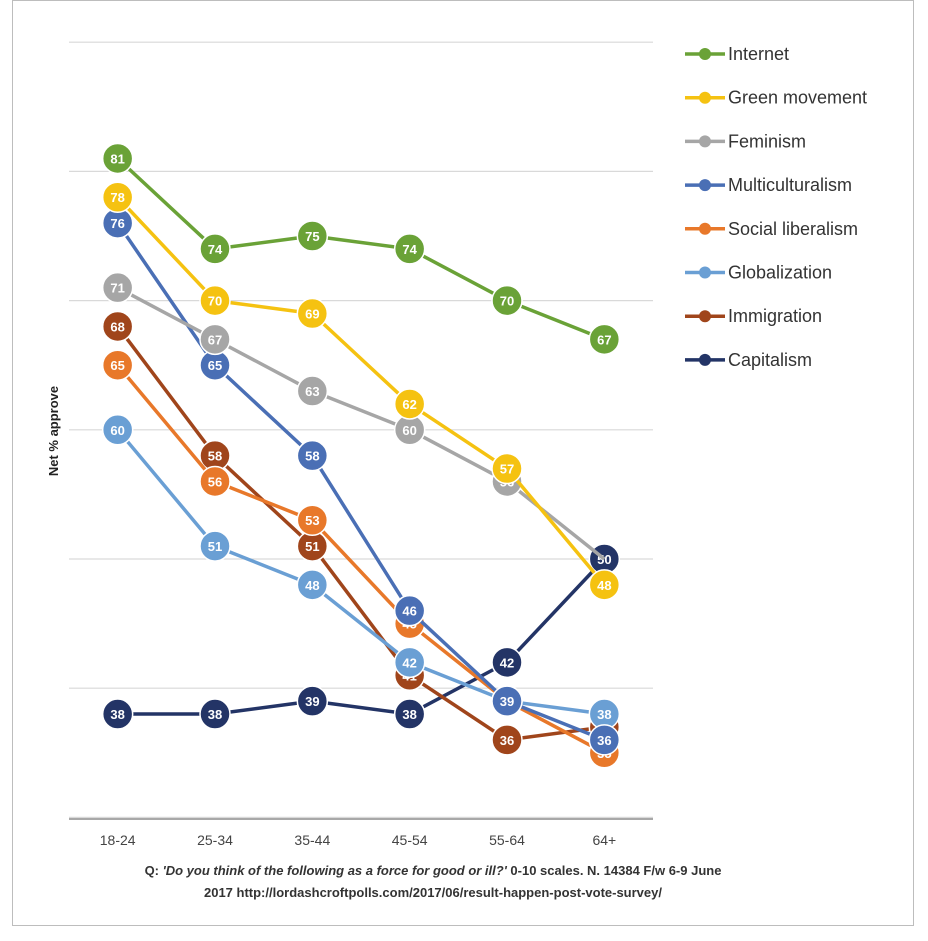 This screenshot has width=928, height=941. I want to click on legend-item: Multiculturalism, so click(768, 185).